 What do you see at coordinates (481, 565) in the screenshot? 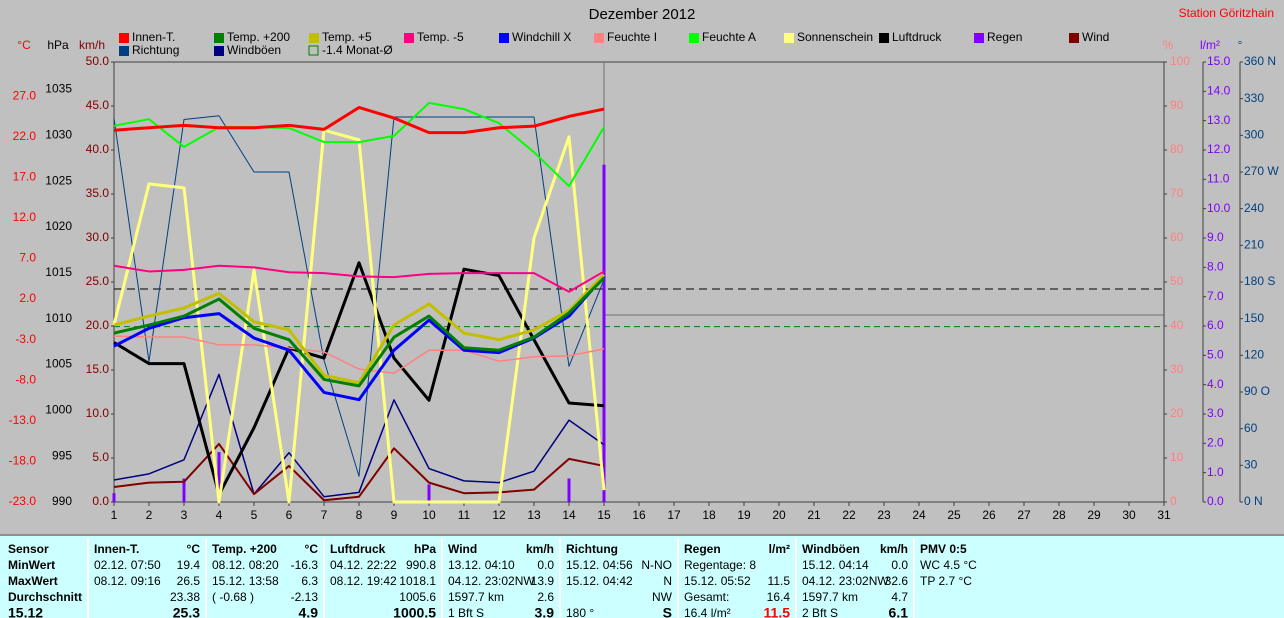
I see `table-cell: 13.12. 04:10` at bounding box center [481, 565].